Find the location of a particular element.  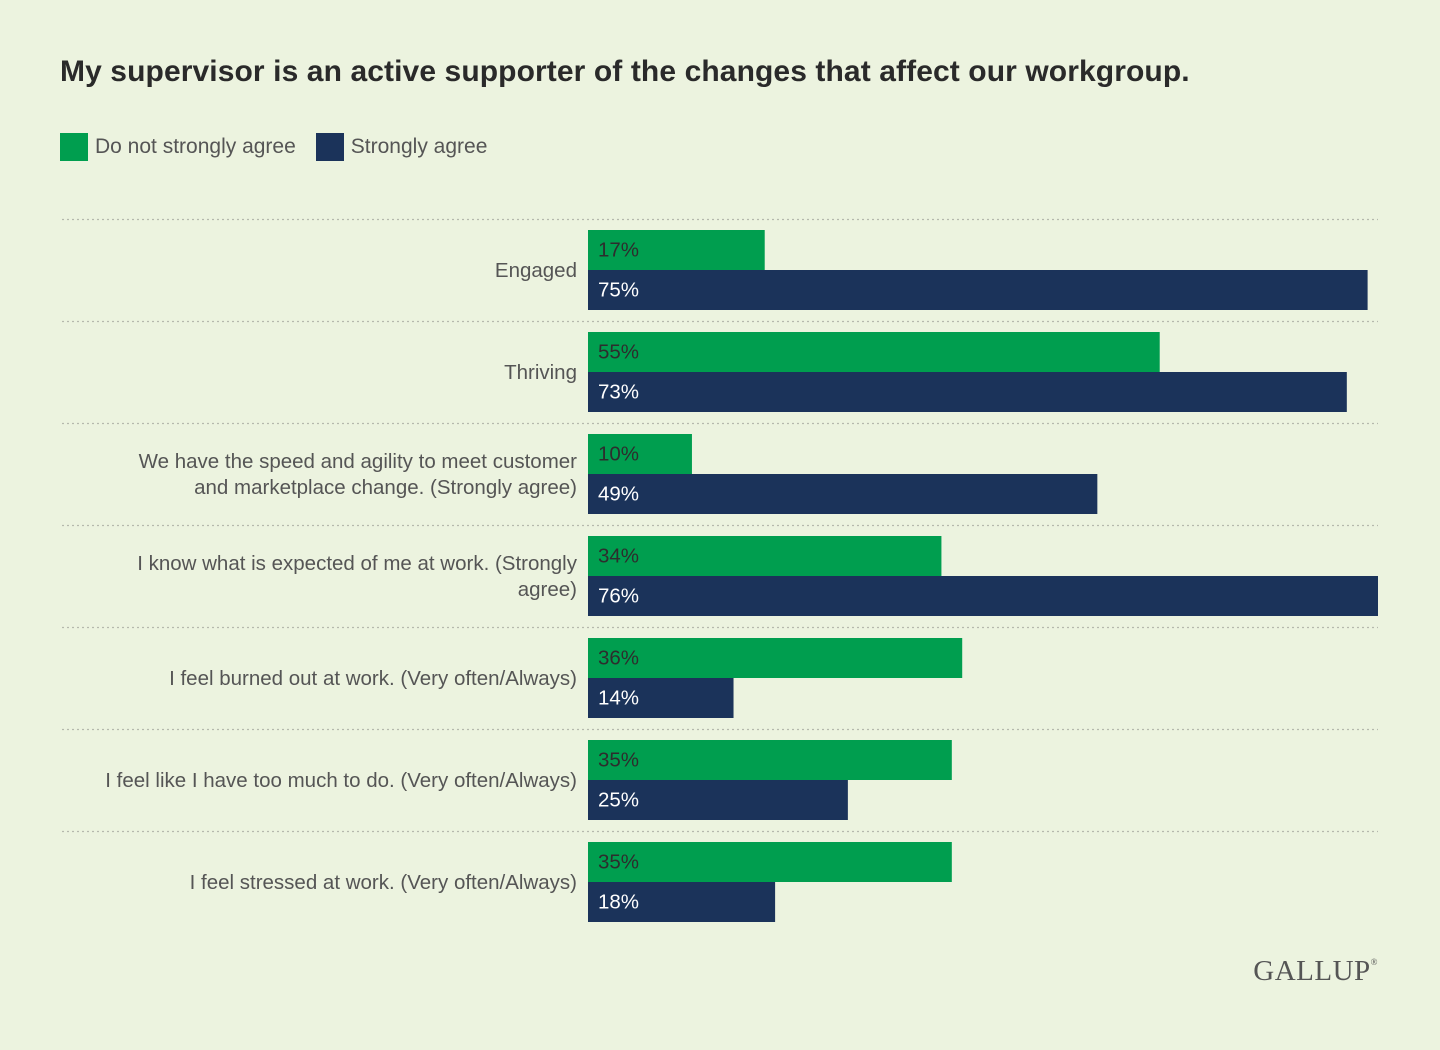

legend-item-do-not-strongly-agree: Do not strongly agree is located at coordinates (178, 147).